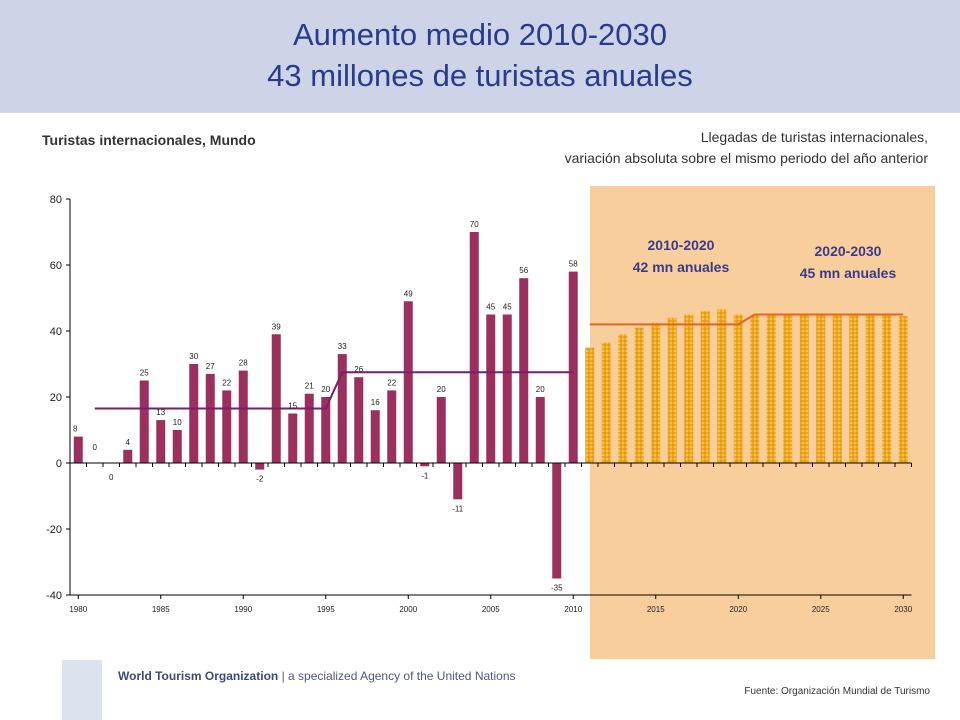 The image size is (960, 720). I want to click on bar-1996, so click(342, 408).